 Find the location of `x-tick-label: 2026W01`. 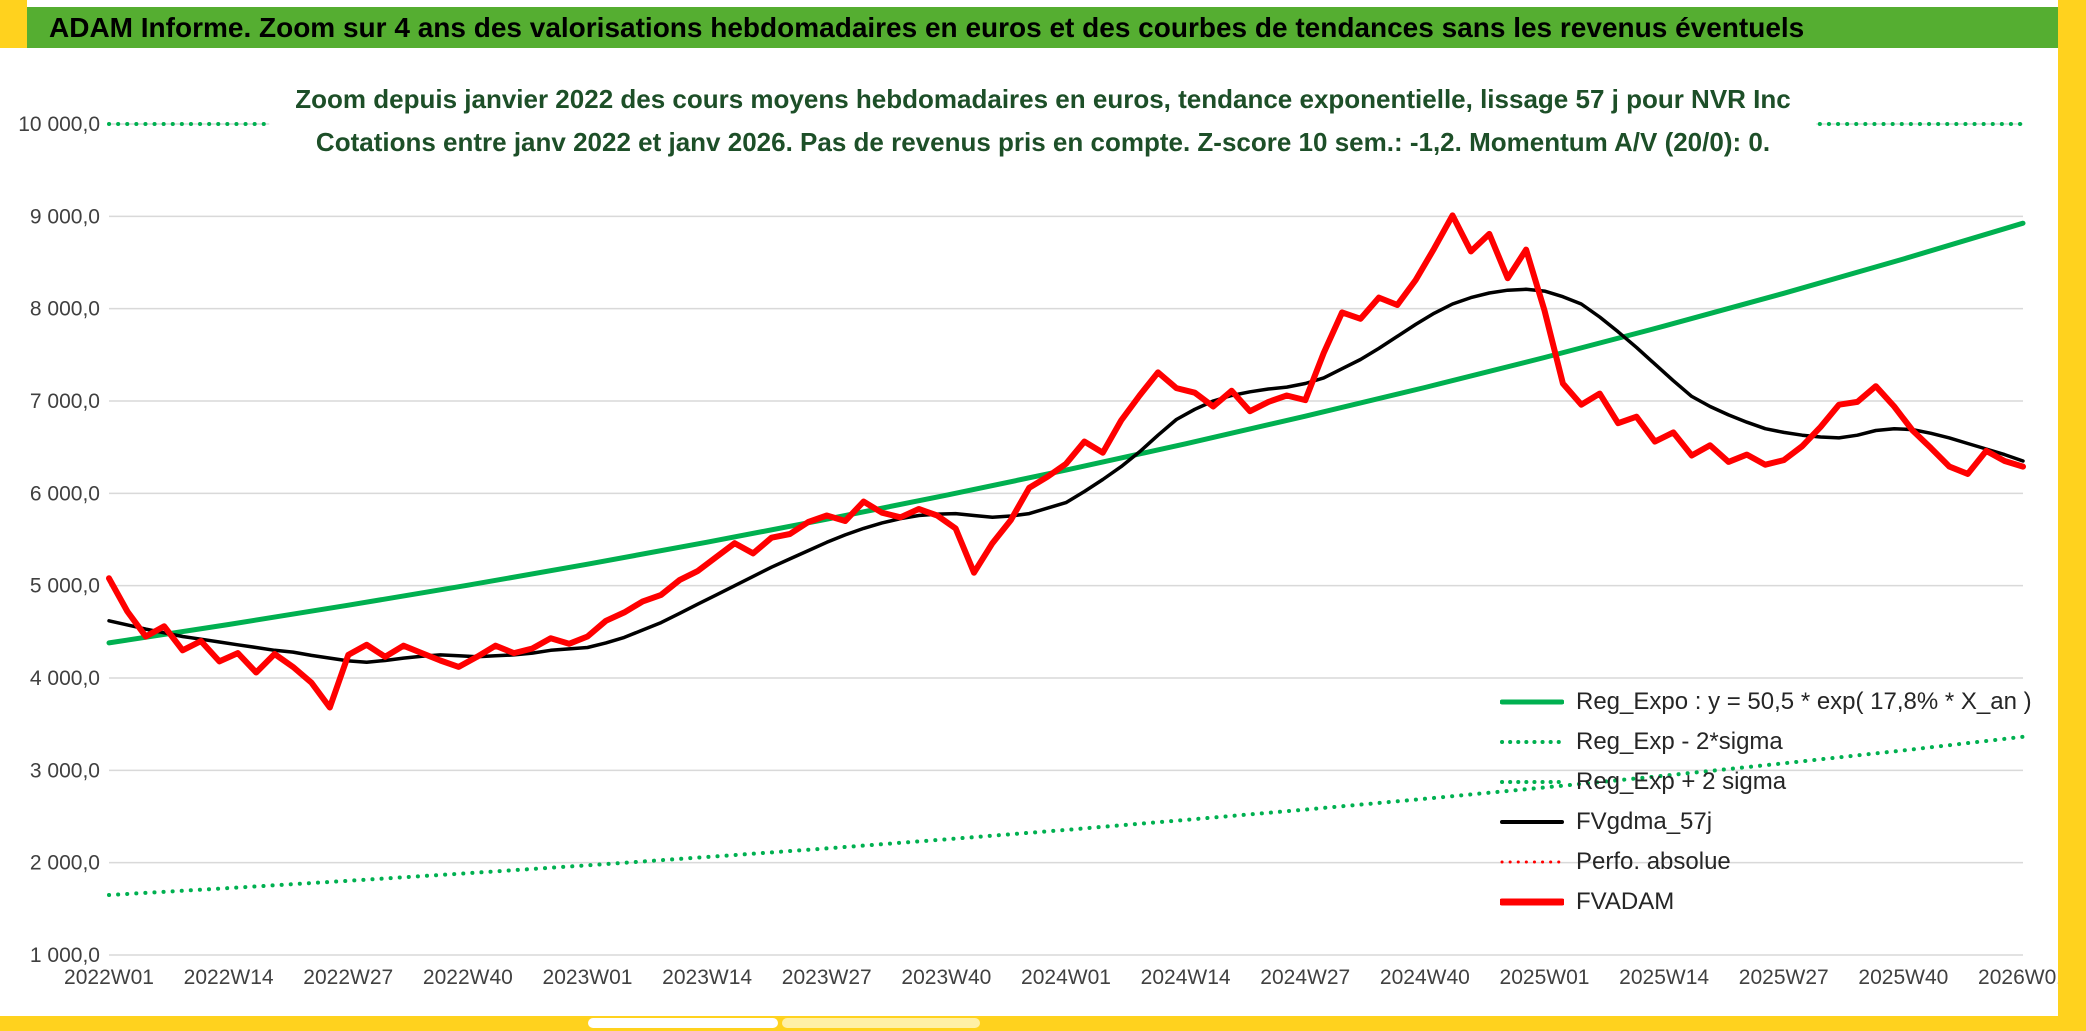

x-tick-label: 2026W01 is located at coordinates (2023, 977).